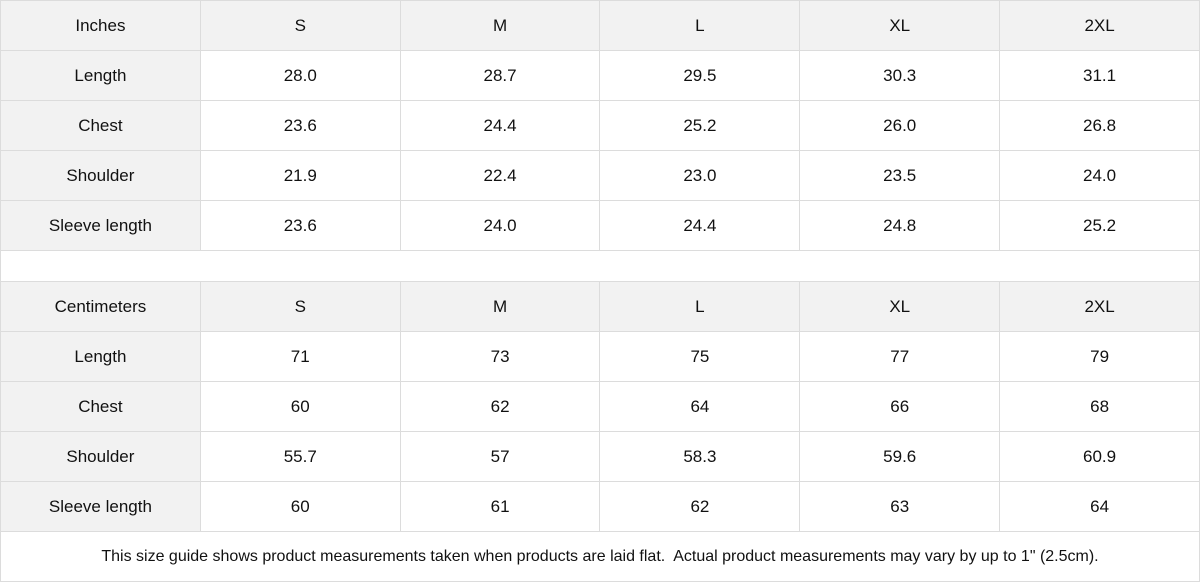 The height and width of the screenshot is (582, 1200). Describe the element at coordinates (700, 175) in the screenshot. I see `measurement-value: 23.0` at that location.